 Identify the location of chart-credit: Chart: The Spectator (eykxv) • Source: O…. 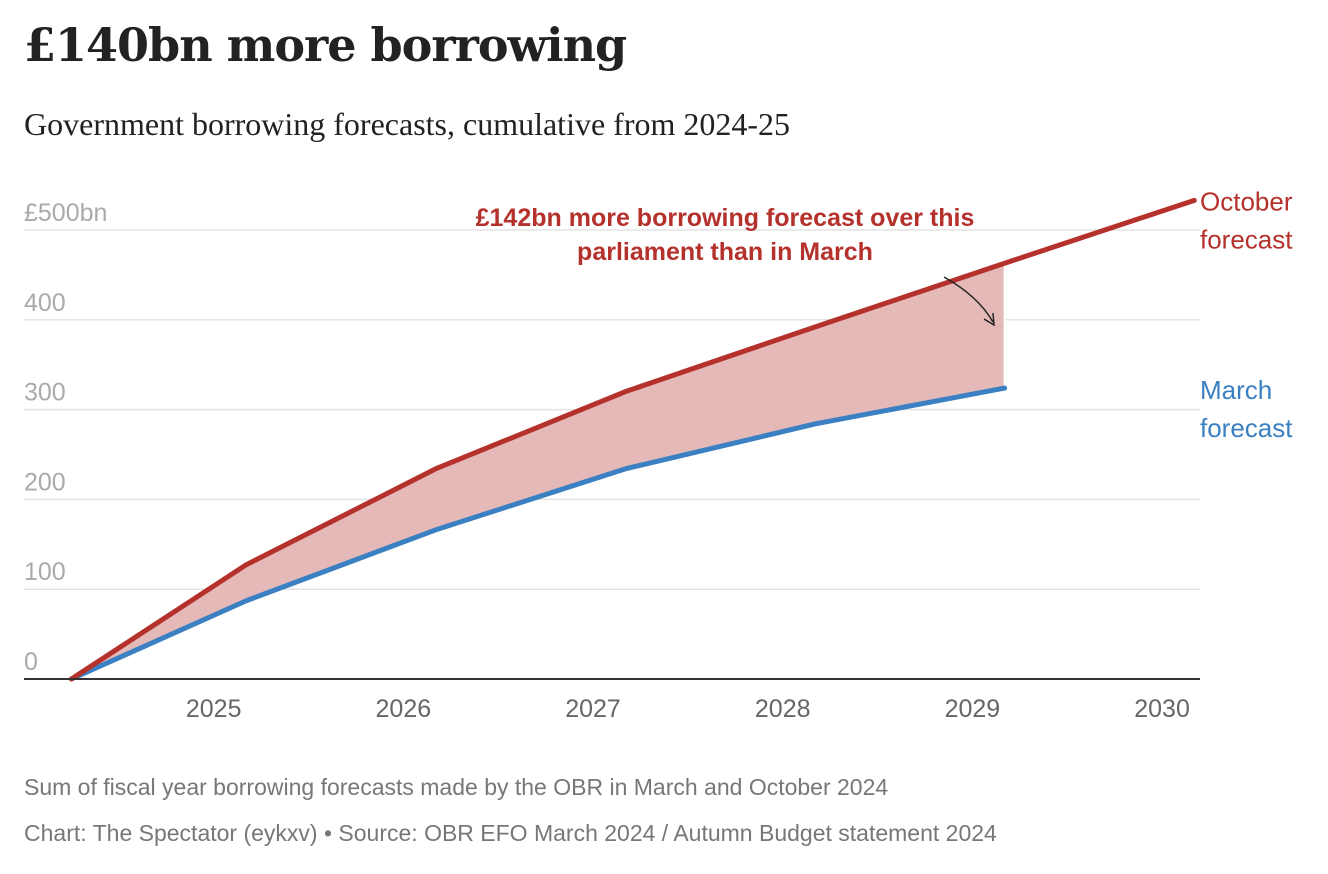
(510, 833).